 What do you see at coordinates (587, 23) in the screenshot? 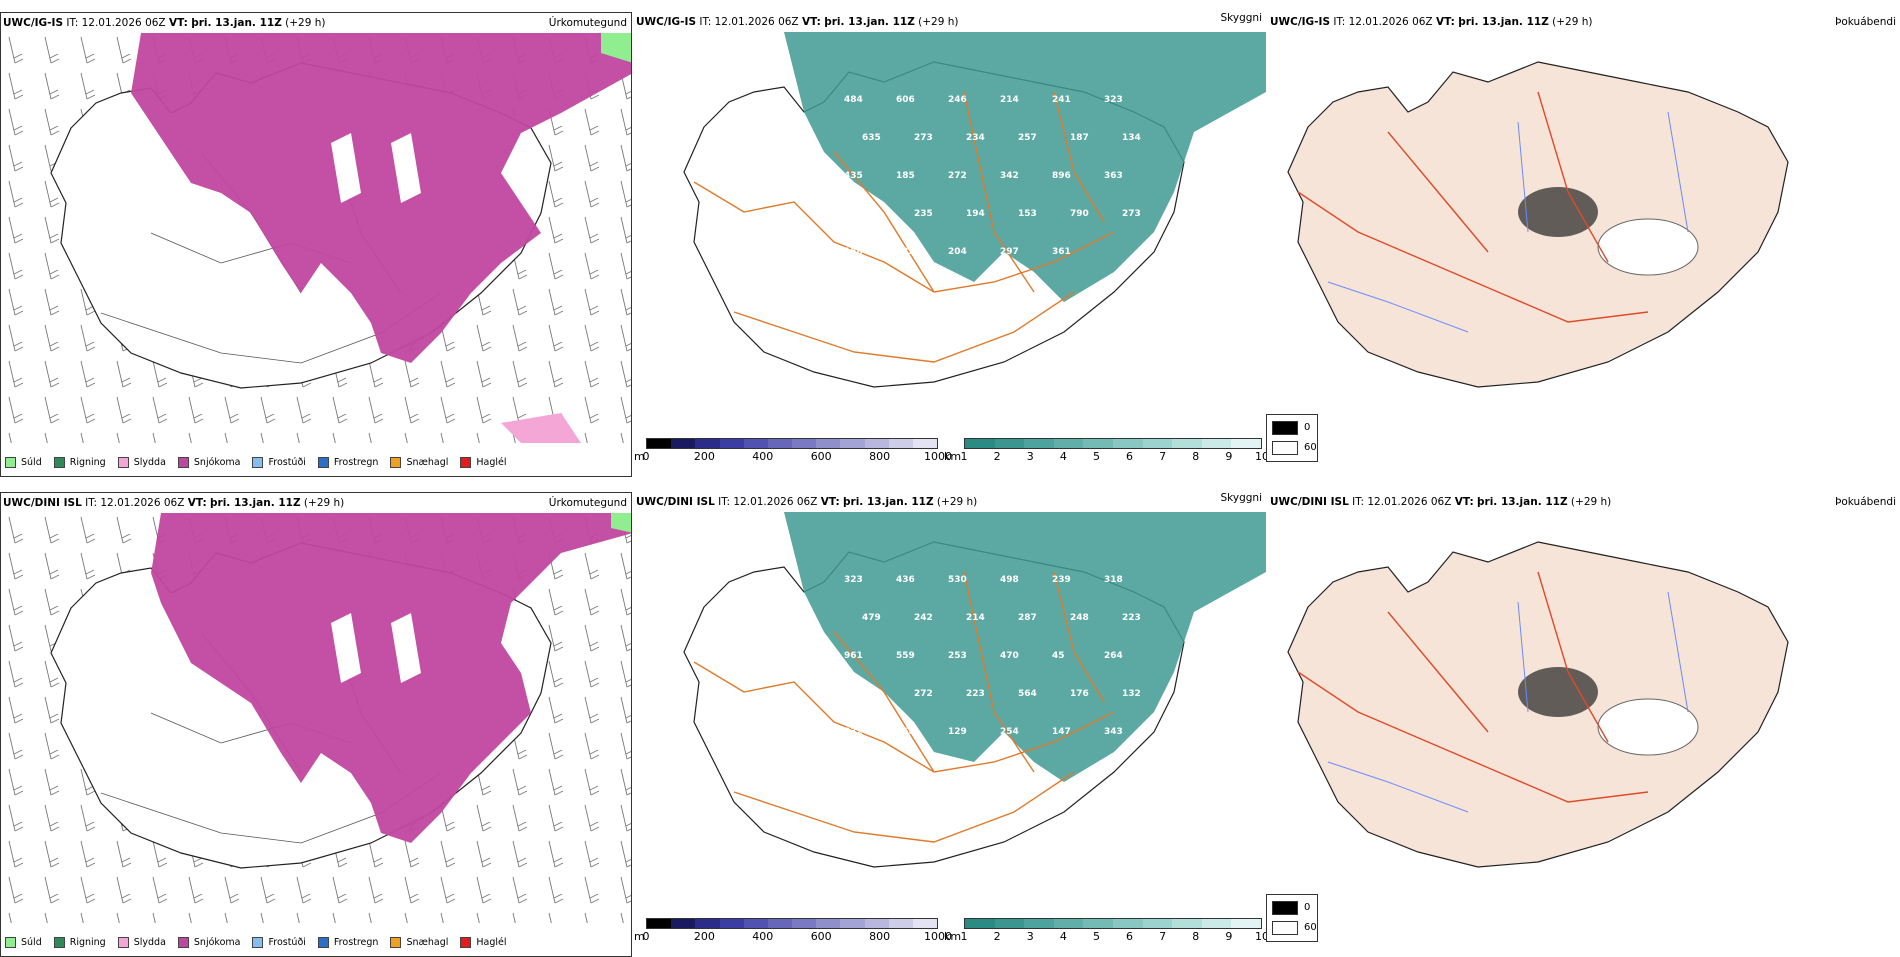
I see `field-name: Úrkomutegund` at bounding box center [587, 23].